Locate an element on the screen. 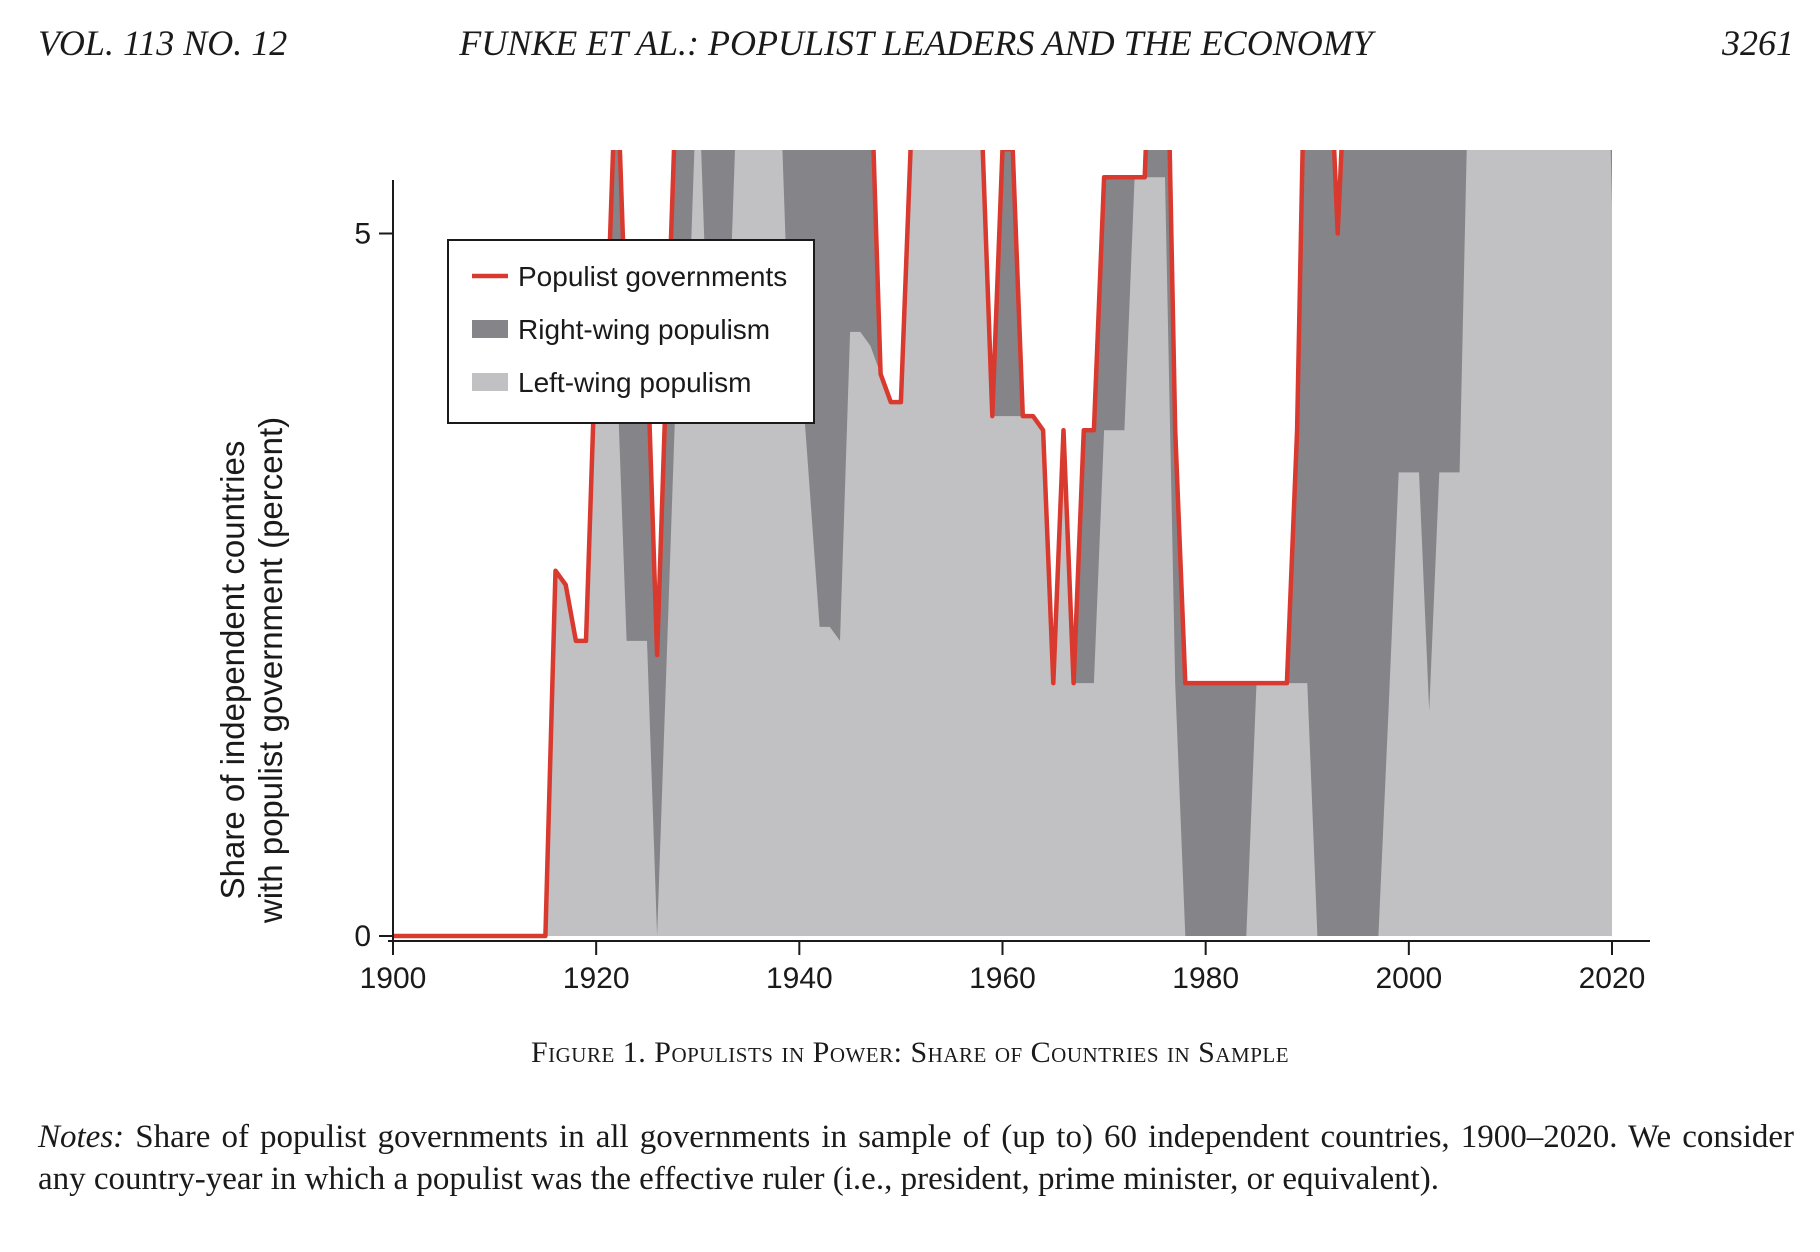 Image resolution: width=1820 pixels, height=1252 pixels. x-tick-label: 1980 is located at coordinates (1205, 978).